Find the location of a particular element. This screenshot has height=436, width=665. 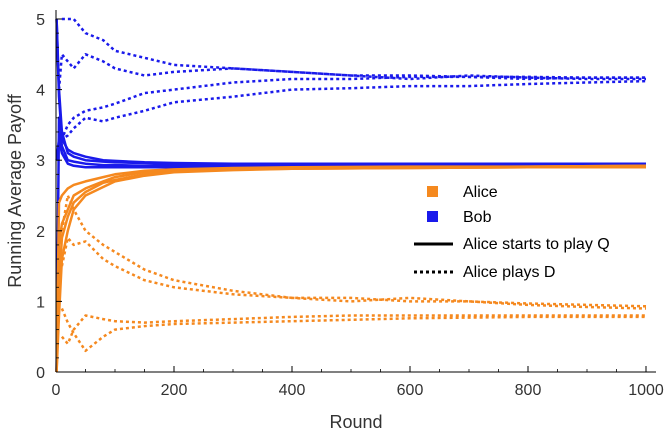

x-tick-label-800: 800 is located at coordinates (528, 390).